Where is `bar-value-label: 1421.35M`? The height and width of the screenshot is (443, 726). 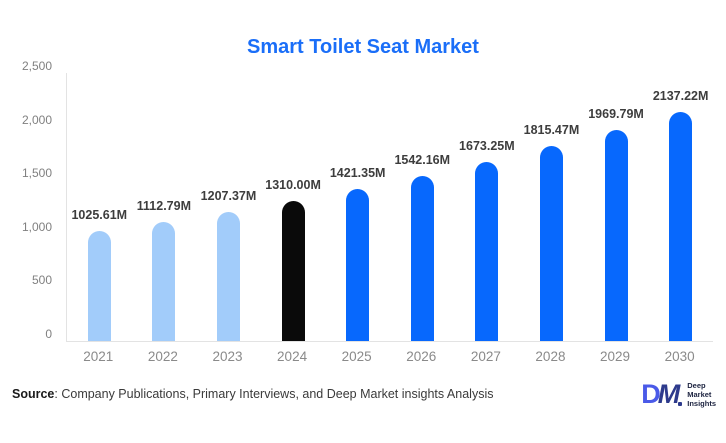 bar-value-label: 1421.35M is located at coordinates (357, 172).